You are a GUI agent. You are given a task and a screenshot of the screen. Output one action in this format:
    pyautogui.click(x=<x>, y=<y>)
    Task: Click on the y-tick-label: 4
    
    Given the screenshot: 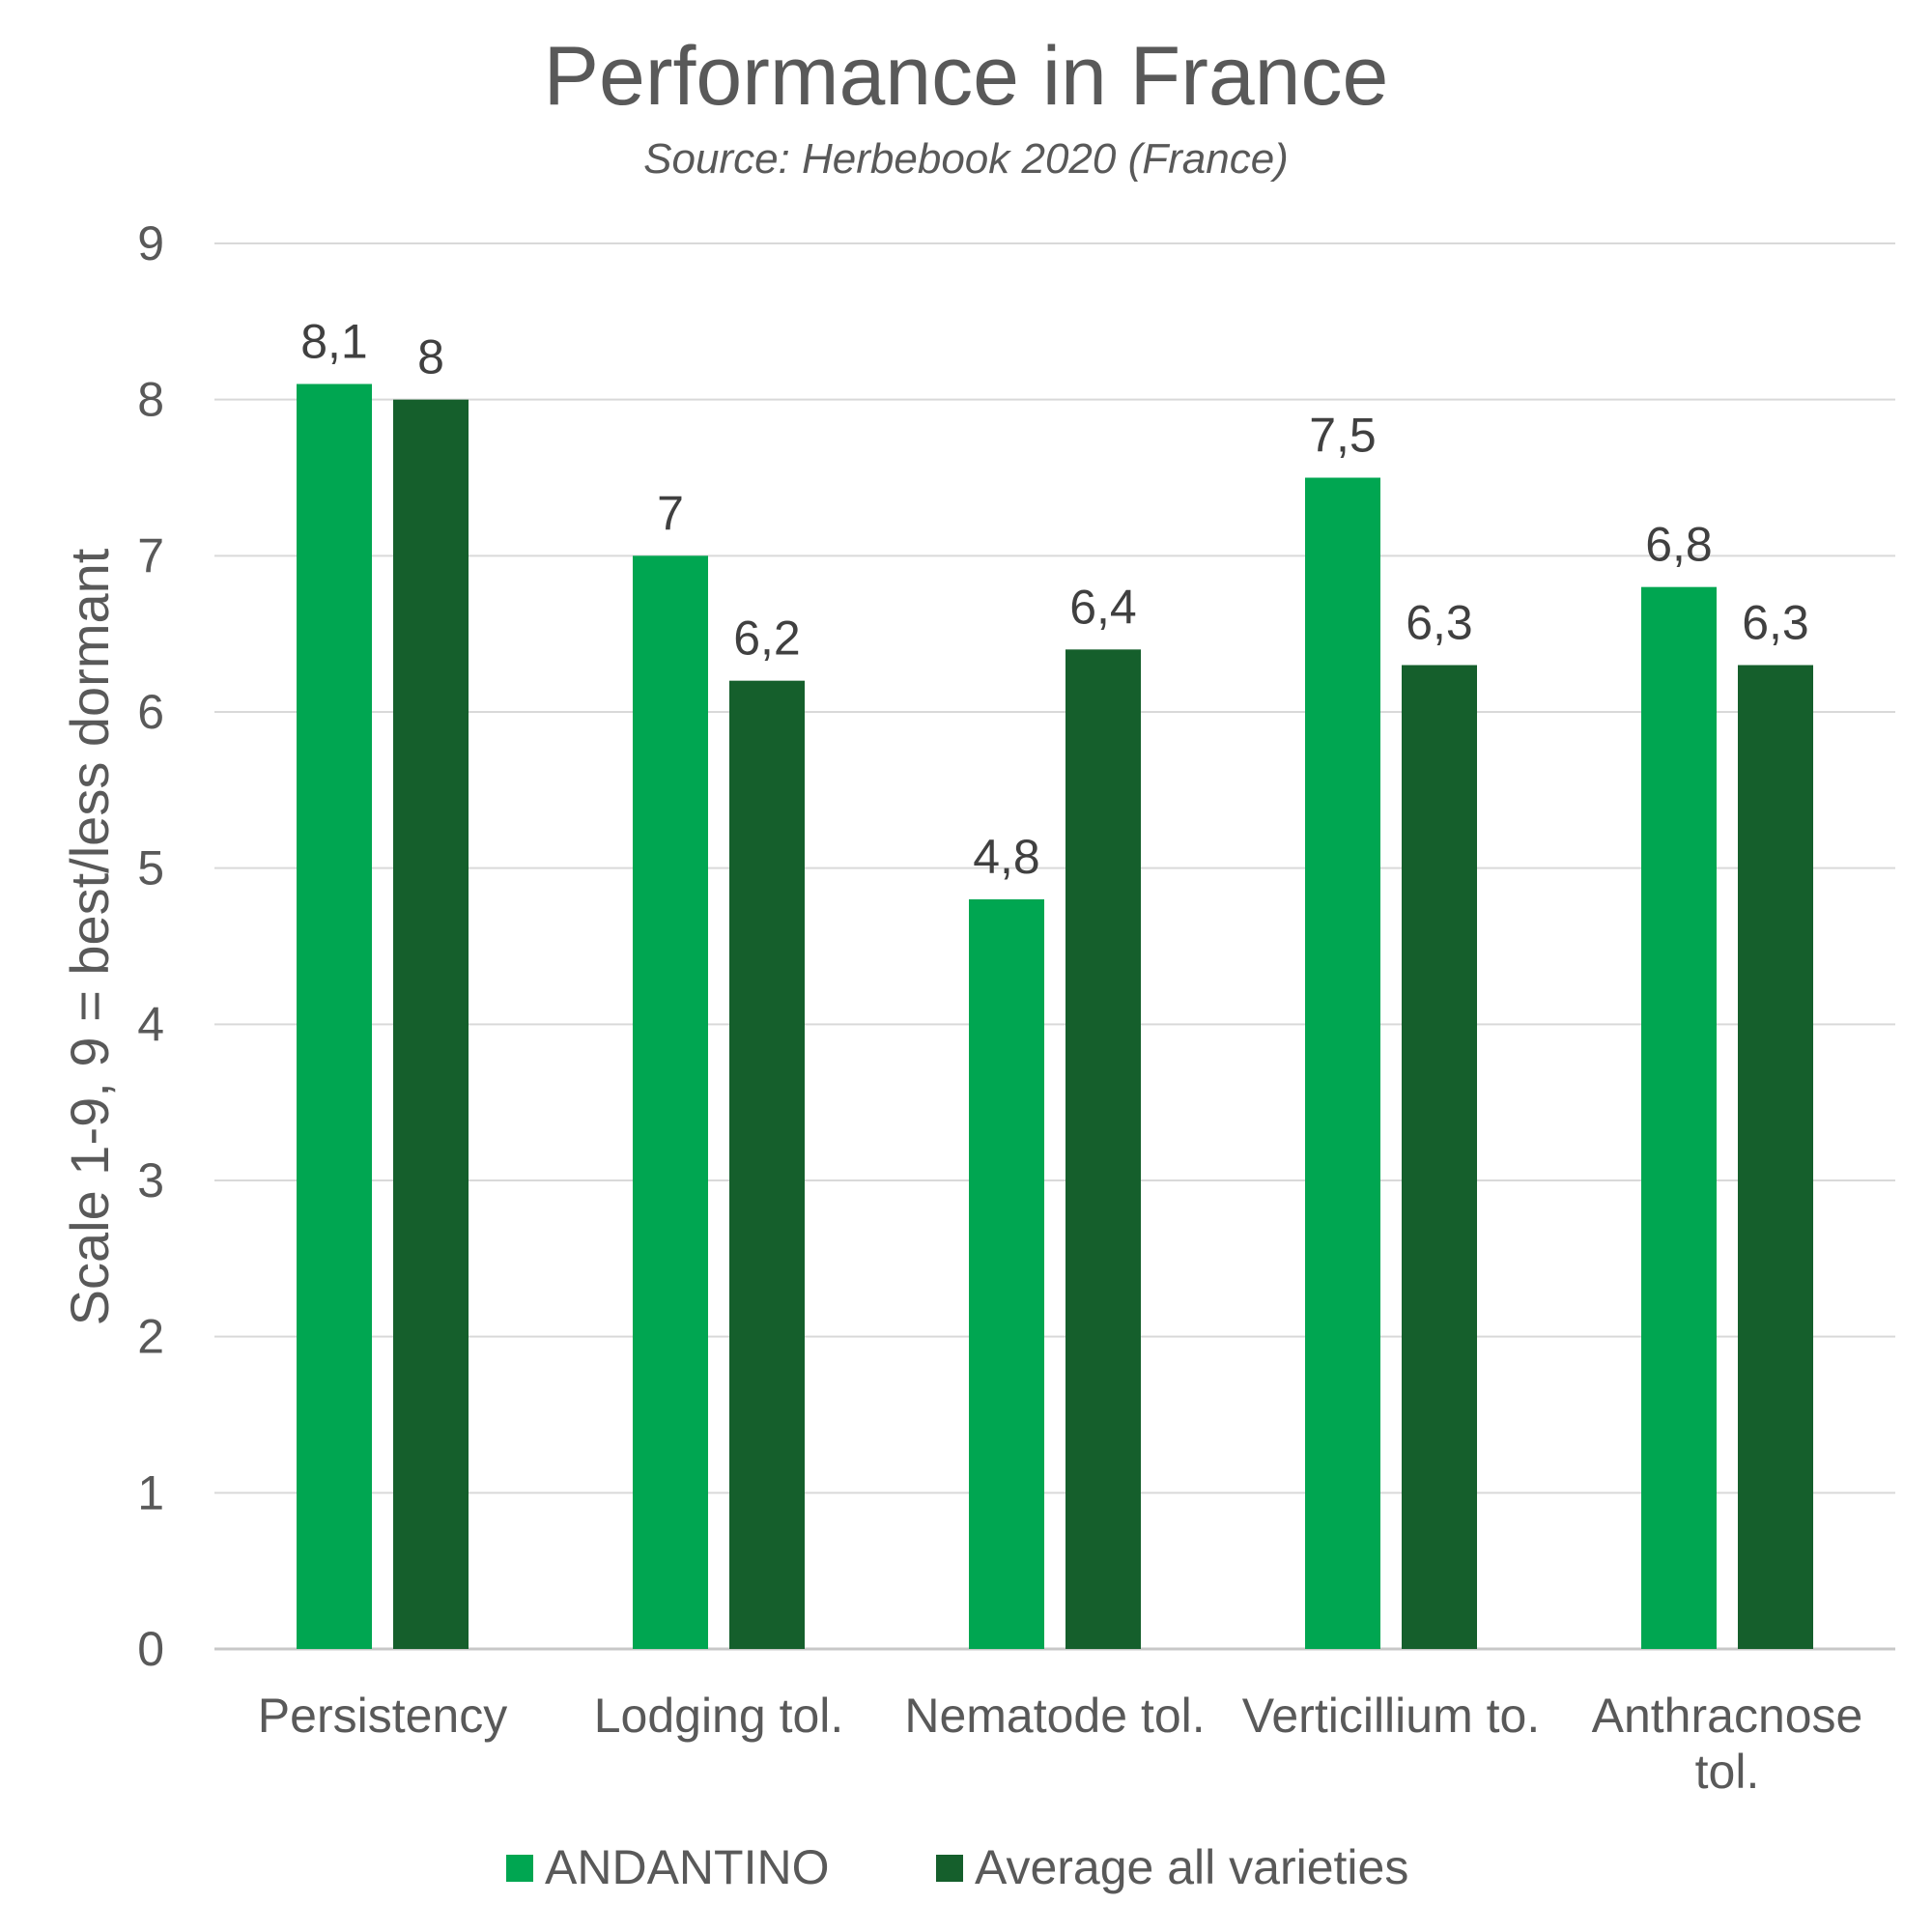 What is the action you would take?
    pyautogui.click(x=150, y=1024)
    